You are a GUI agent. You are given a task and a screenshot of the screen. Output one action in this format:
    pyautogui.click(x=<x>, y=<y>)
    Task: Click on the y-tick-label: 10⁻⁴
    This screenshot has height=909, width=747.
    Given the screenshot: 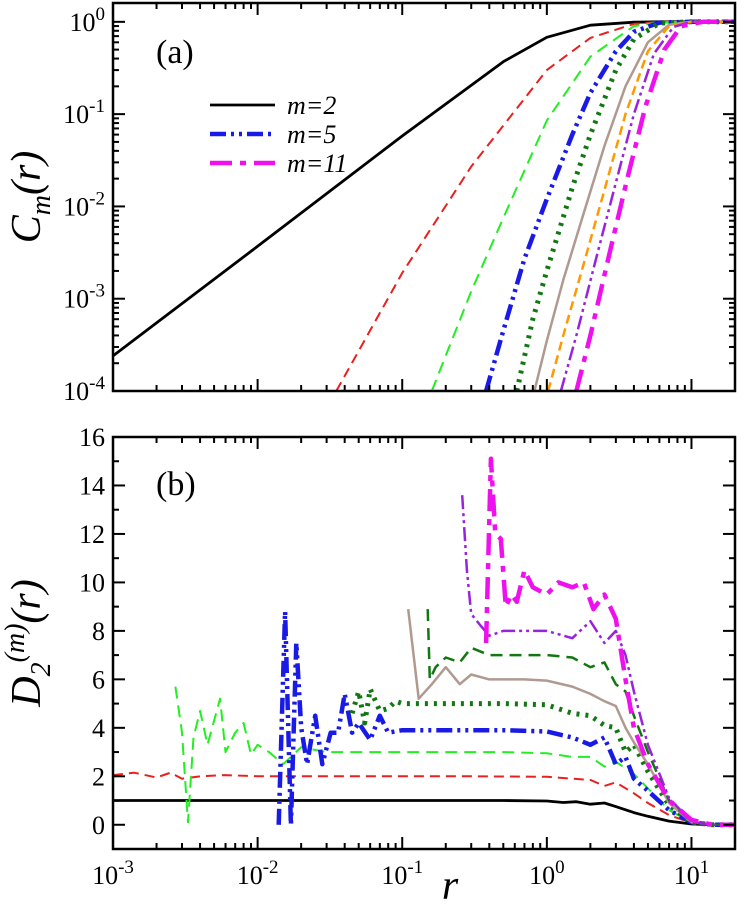 What is the action you would take?
    pyautogui.click(x=84, y=389)
    